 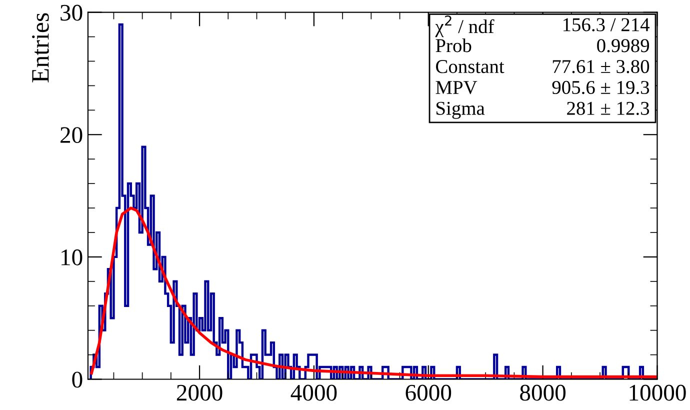 What do you see at coordinates (601, 87) in the screenshot?
I see `annotation: 905.6 ± 19.3` at bounding box center [601, 87].